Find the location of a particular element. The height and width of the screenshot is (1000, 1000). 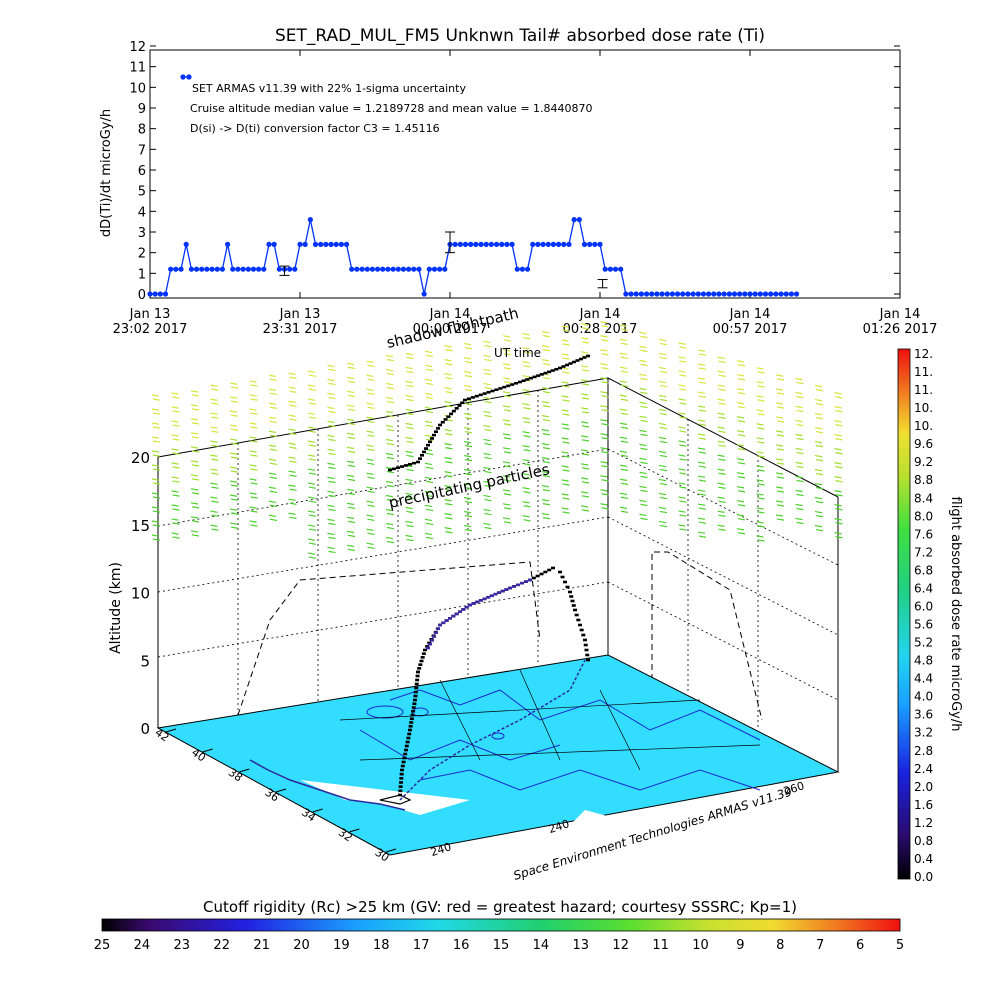

colorbar-bottom-tick-label: 8 is located at coordinates (780, 945).